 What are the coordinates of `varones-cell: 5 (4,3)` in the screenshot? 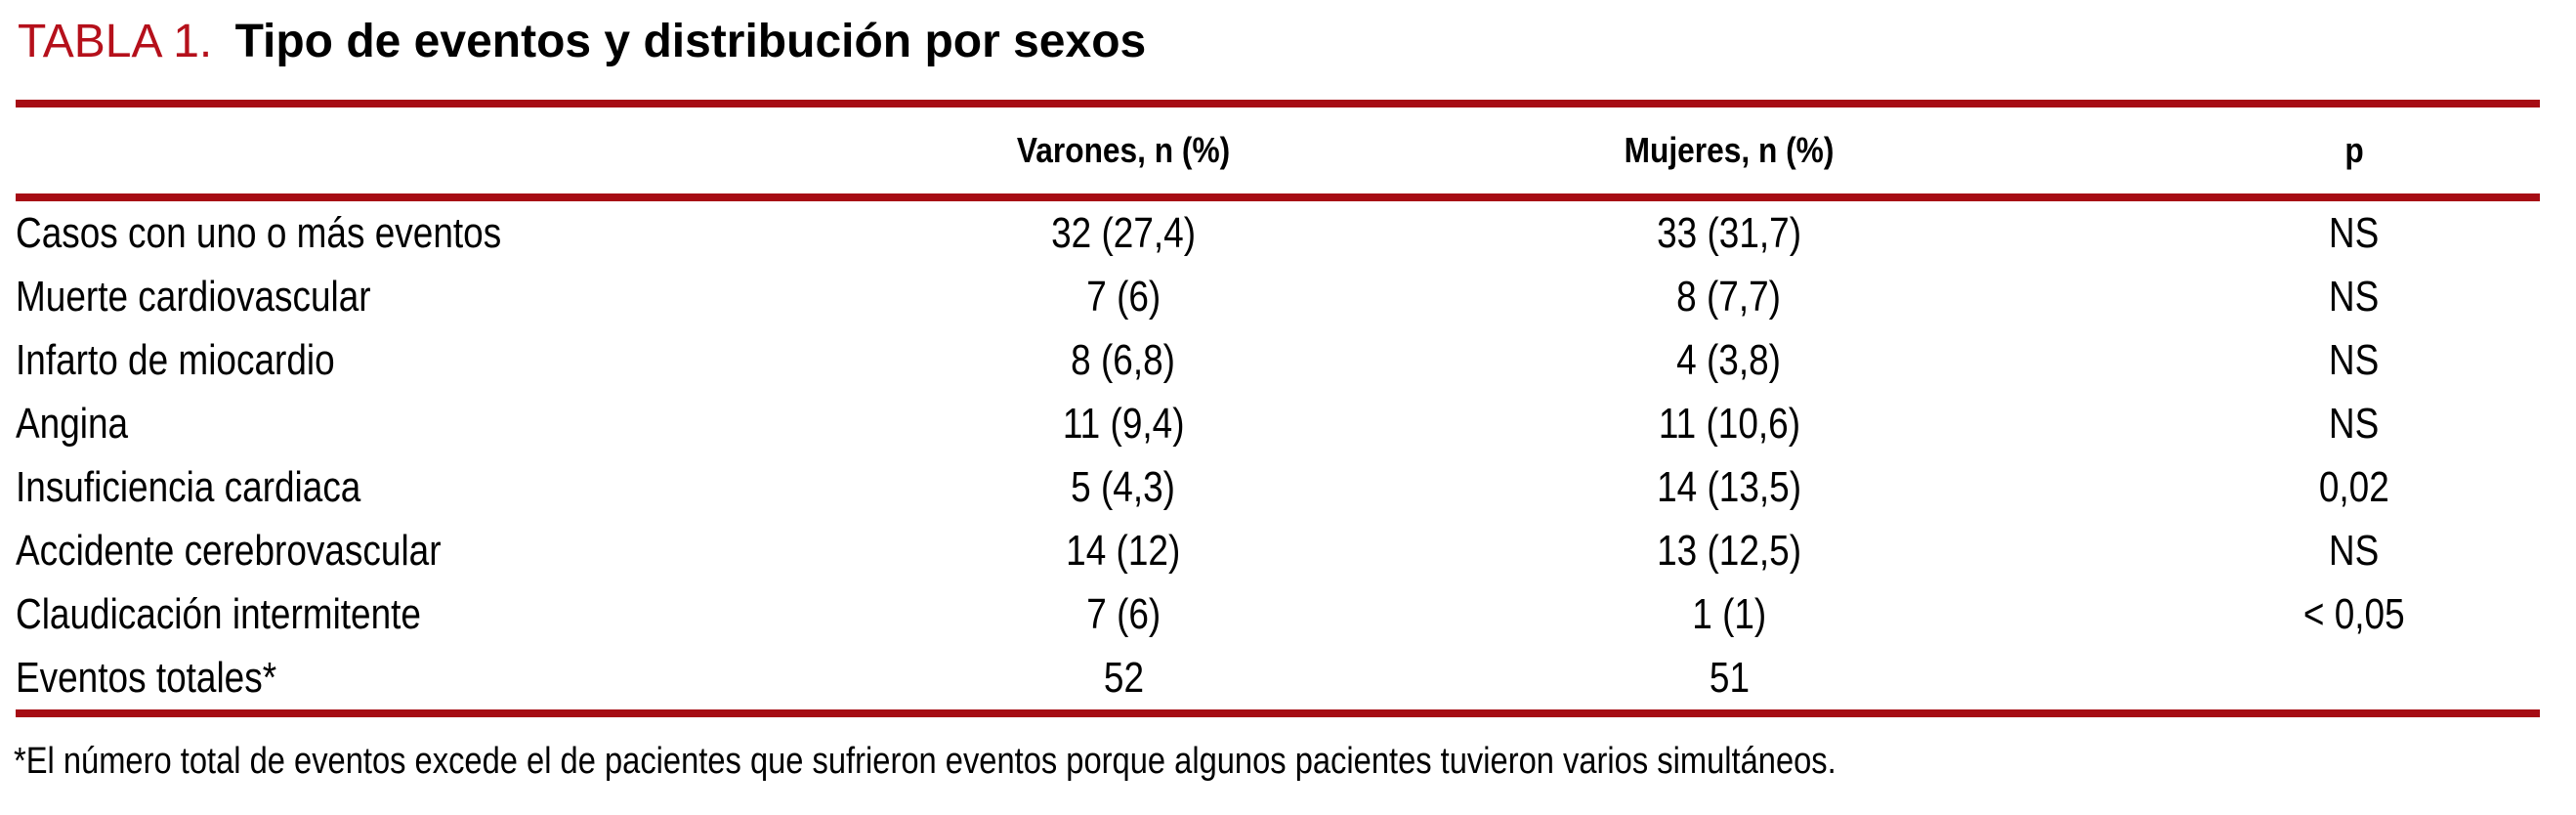 It's located at (1123, 488).